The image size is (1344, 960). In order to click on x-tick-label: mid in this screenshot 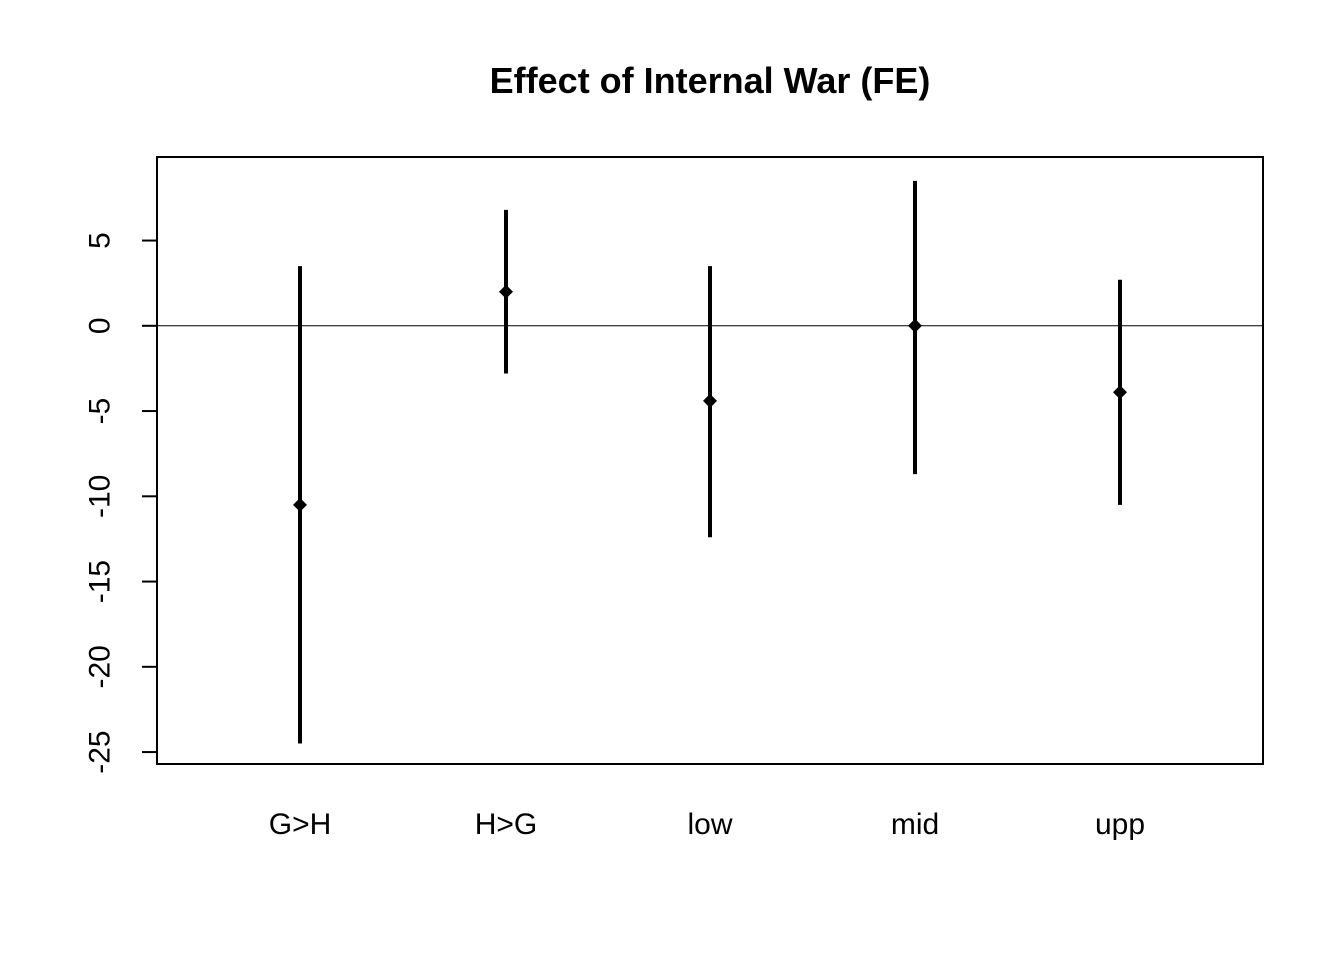, I will do `click(915, 824)`.